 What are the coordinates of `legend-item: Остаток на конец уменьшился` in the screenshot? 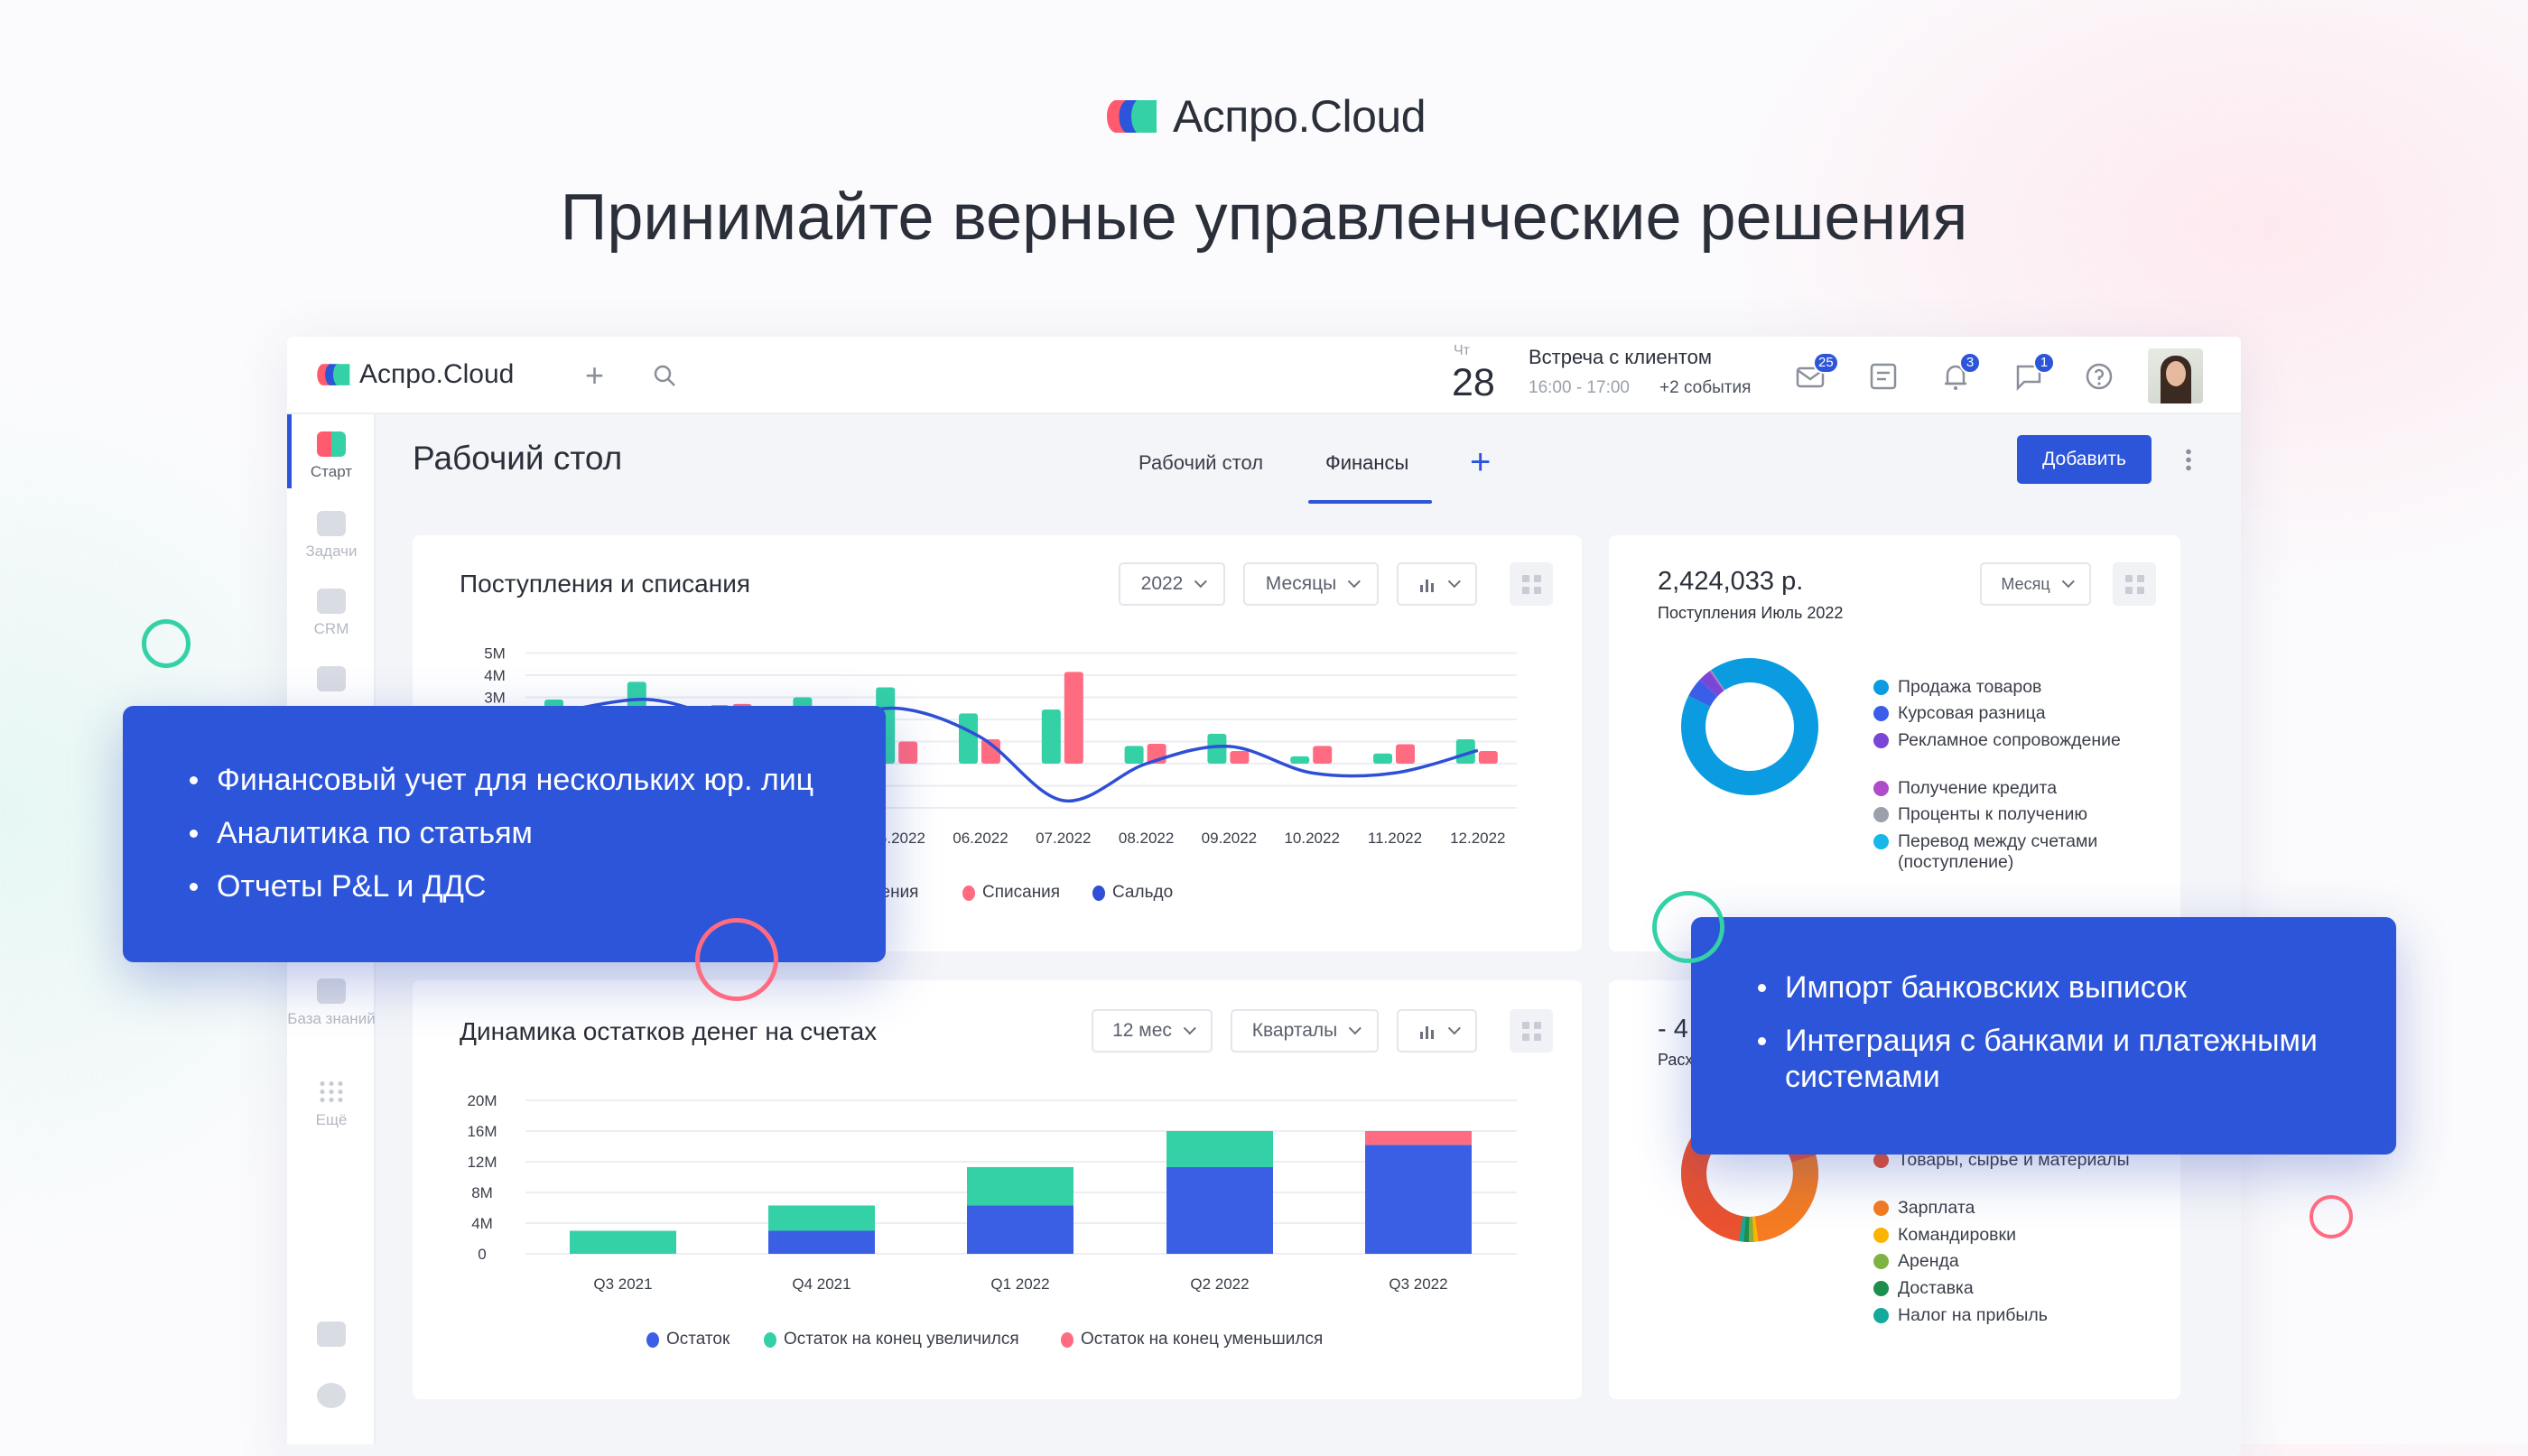 It's located at (1192, 1339).